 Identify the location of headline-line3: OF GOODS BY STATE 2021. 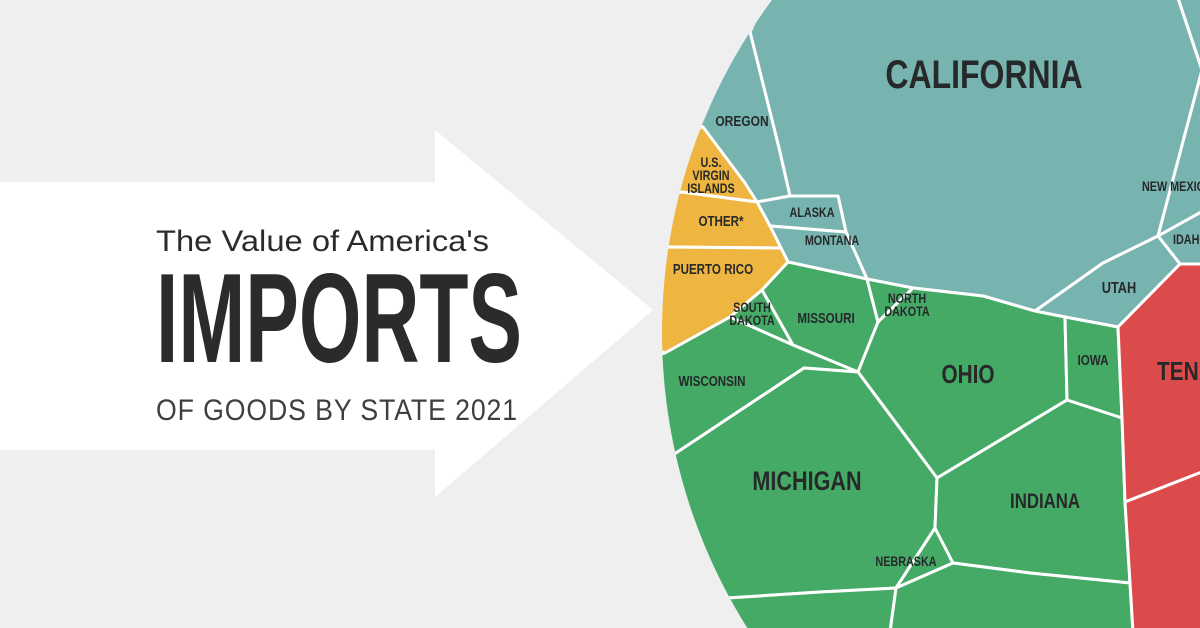
(337, 410).